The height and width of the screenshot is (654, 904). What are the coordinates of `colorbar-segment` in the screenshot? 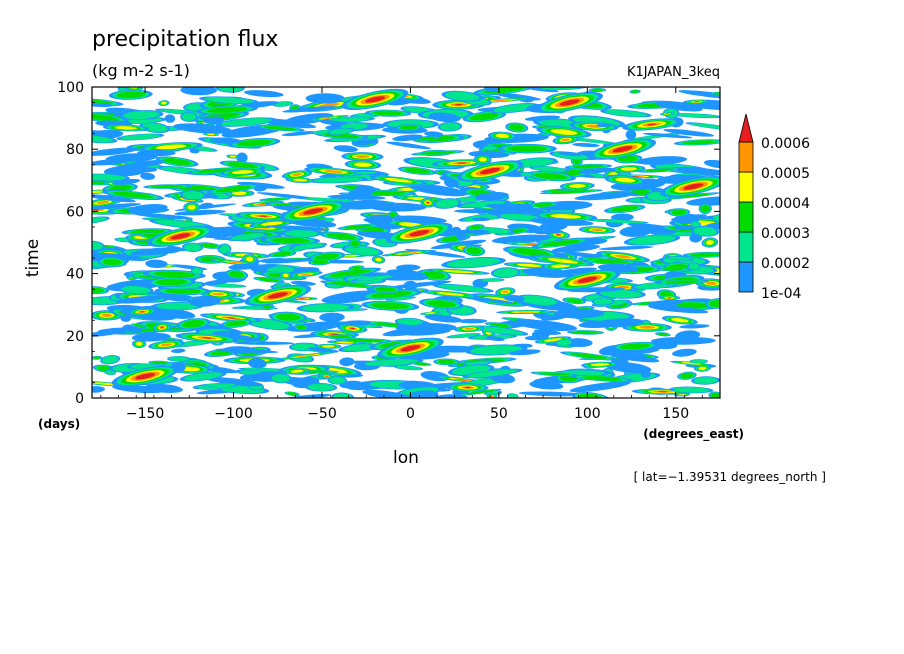 It's located at (746, 217).